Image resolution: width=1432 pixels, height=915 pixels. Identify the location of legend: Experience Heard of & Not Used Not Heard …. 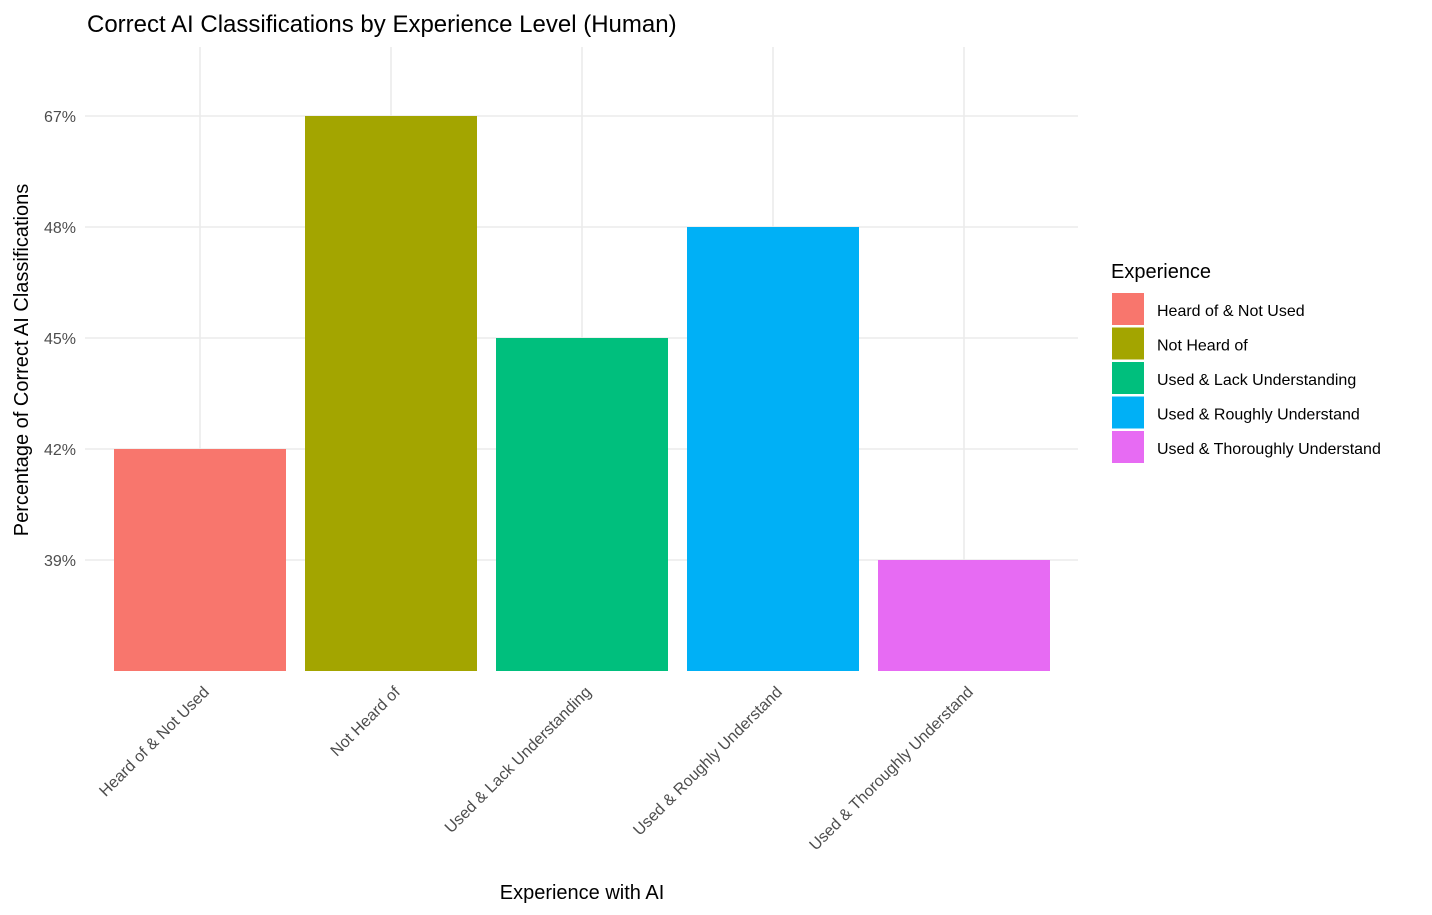
(1246, 362).